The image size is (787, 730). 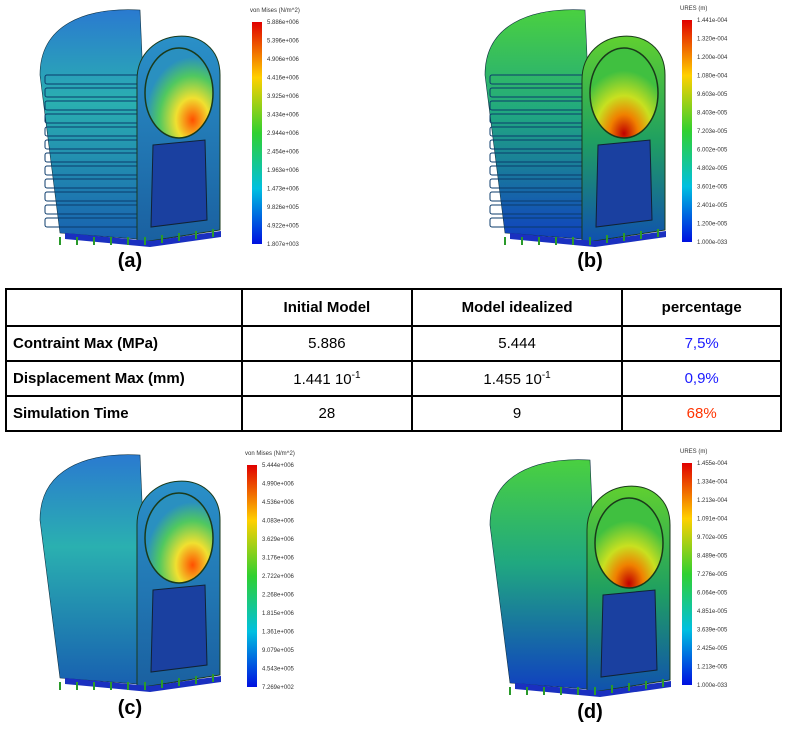 I want to click on value-cell: 7,5%, so click(x=701, y=343).